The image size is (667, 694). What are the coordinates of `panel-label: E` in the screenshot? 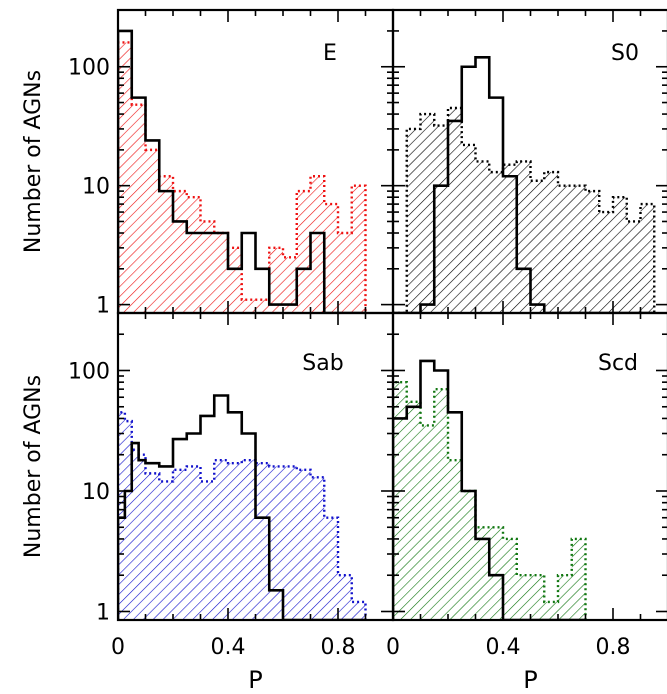 It's located at (330, 53).